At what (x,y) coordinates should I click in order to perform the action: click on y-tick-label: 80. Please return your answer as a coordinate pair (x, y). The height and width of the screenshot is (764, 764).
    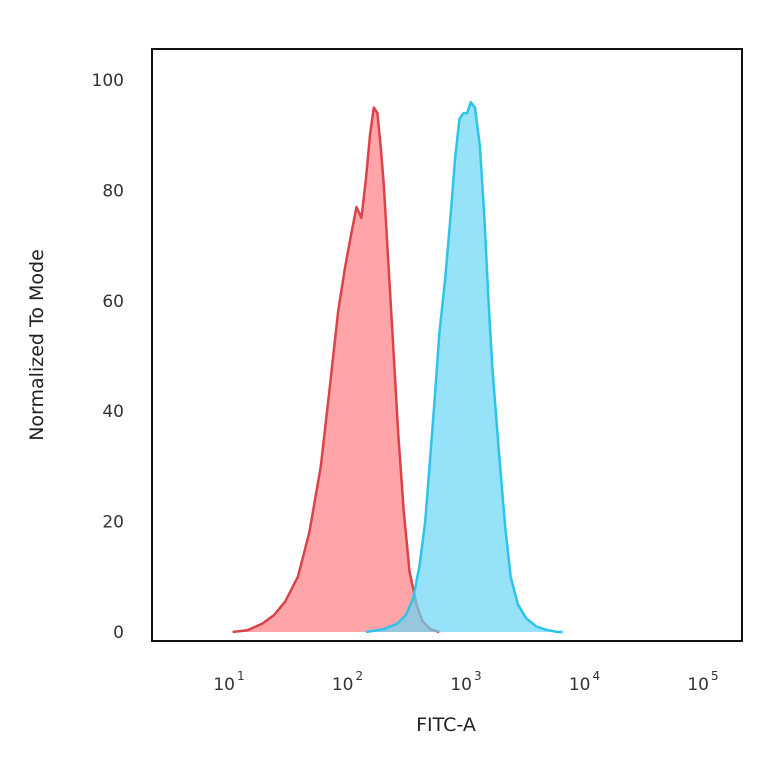
    Looking at the image, I should click on (113, 191).